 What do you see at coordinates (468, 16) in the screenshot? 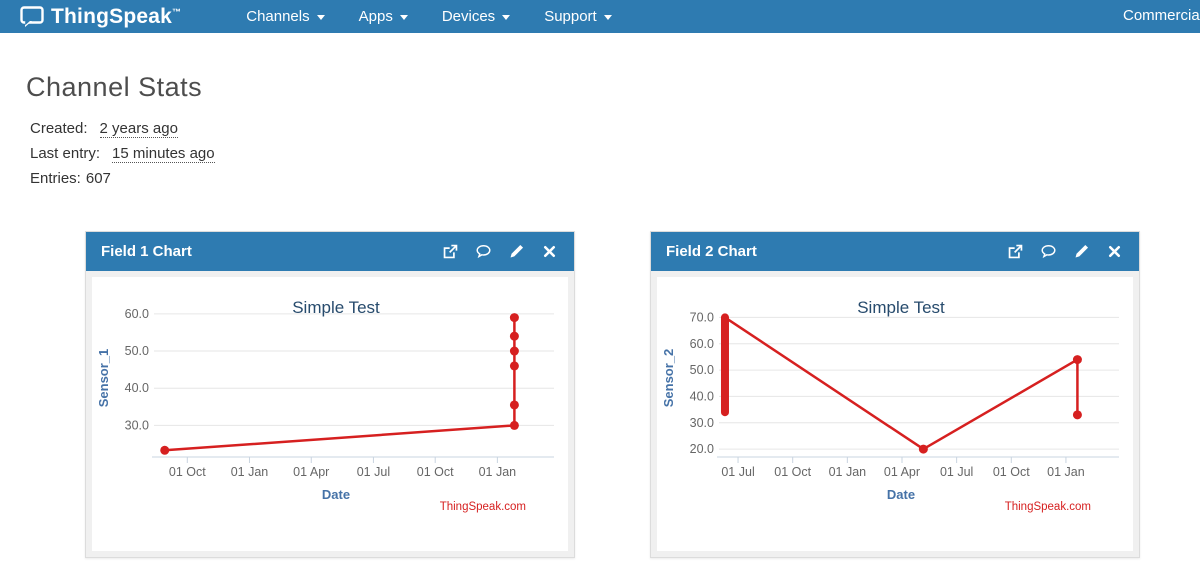
I see `nav-label: Devices` at bounding box center [468, 16].